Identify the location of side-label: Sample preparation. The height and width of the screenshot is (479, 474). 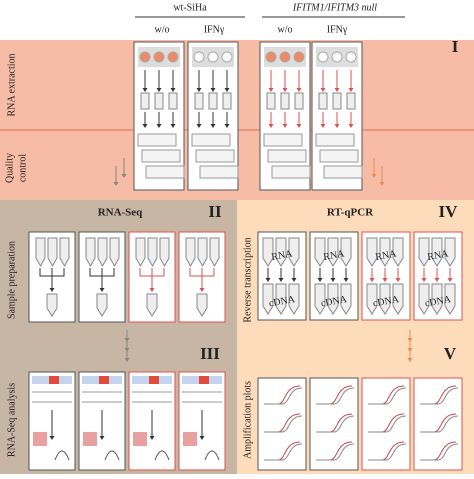
(11, 280).